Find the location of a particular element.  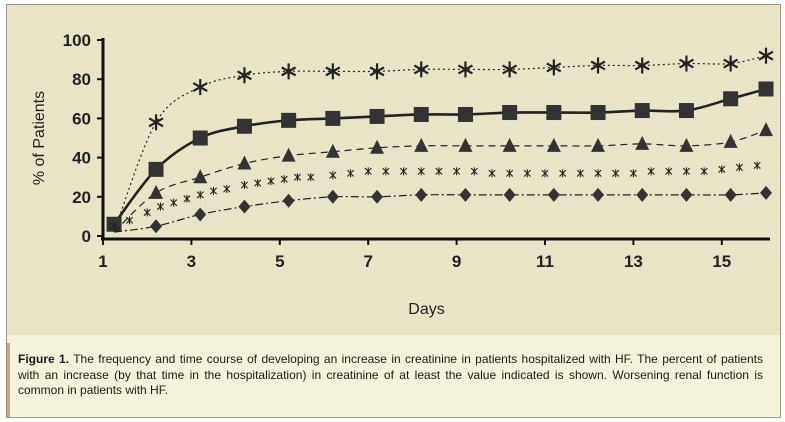

x-tick-label: 7 is located at coordinates (367, 261).